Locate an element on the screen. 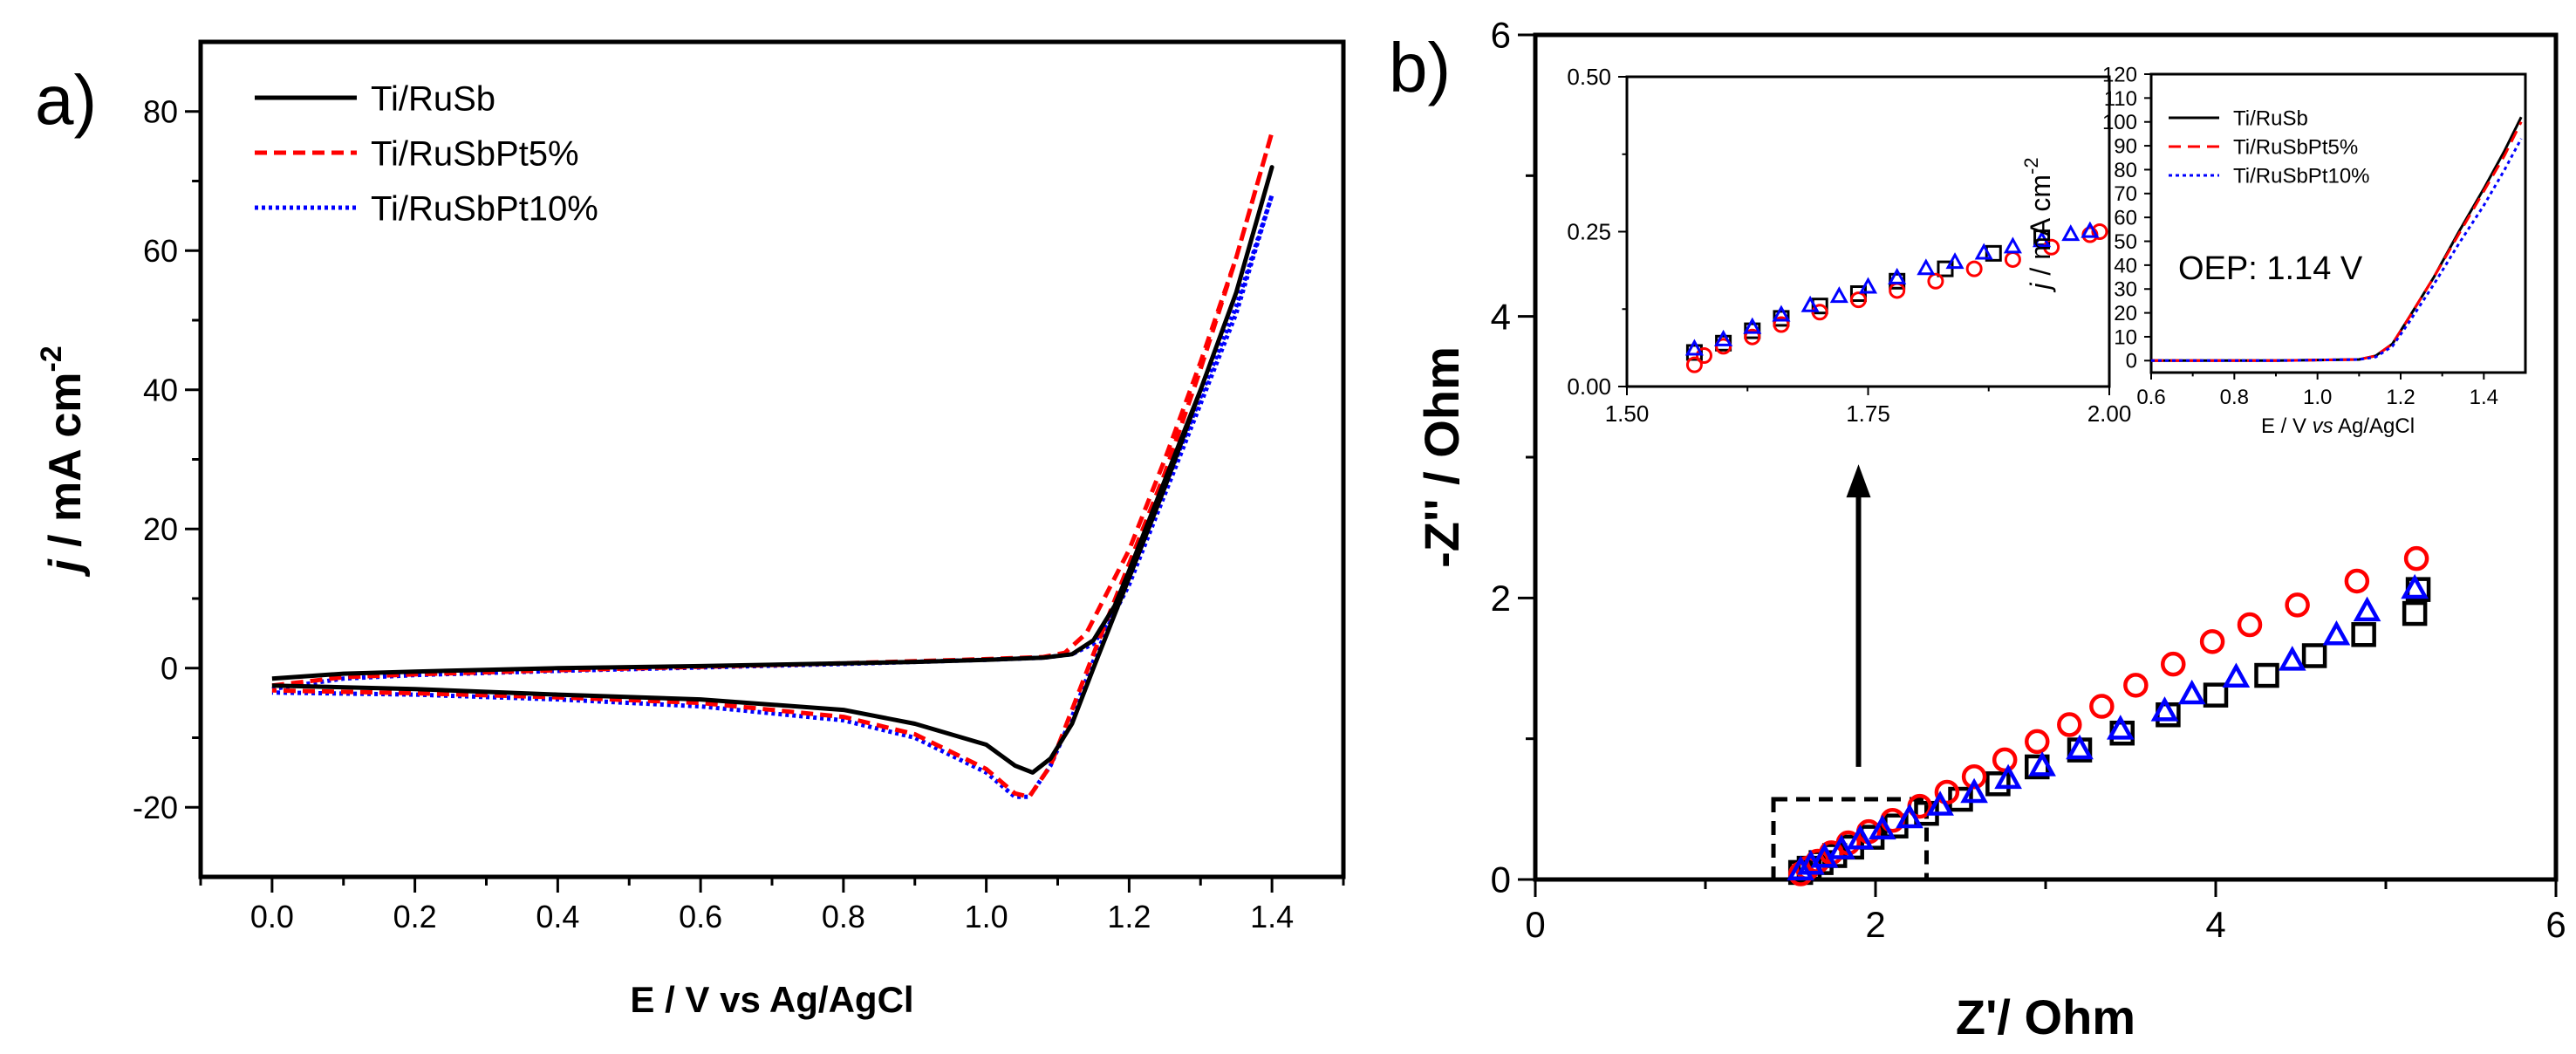 The width and height of the screenshot is (2576, 1054). y-tick-label: 4 is located at coordinates (1501, 316).